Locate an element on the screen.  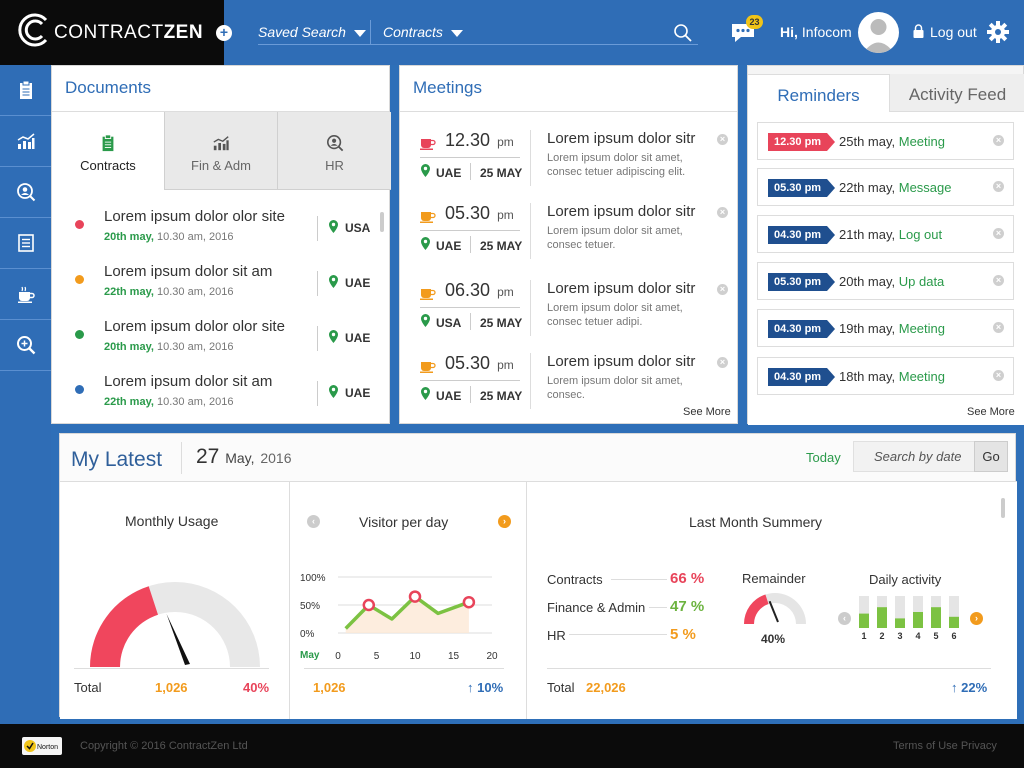
sidebar-item-finance is located at coordinates (25, 141).